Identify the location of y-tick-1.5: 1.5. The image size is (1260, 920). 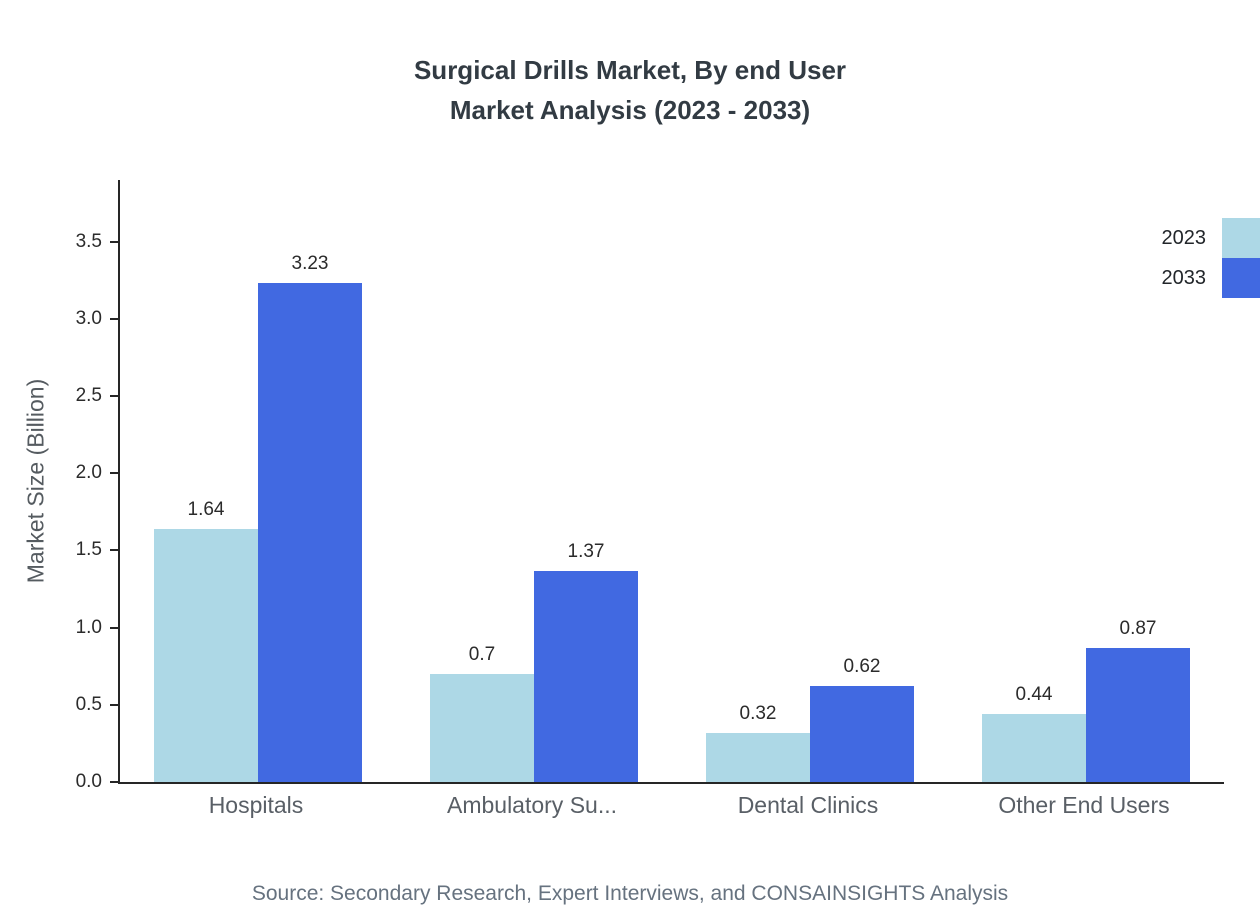
(85, 550).